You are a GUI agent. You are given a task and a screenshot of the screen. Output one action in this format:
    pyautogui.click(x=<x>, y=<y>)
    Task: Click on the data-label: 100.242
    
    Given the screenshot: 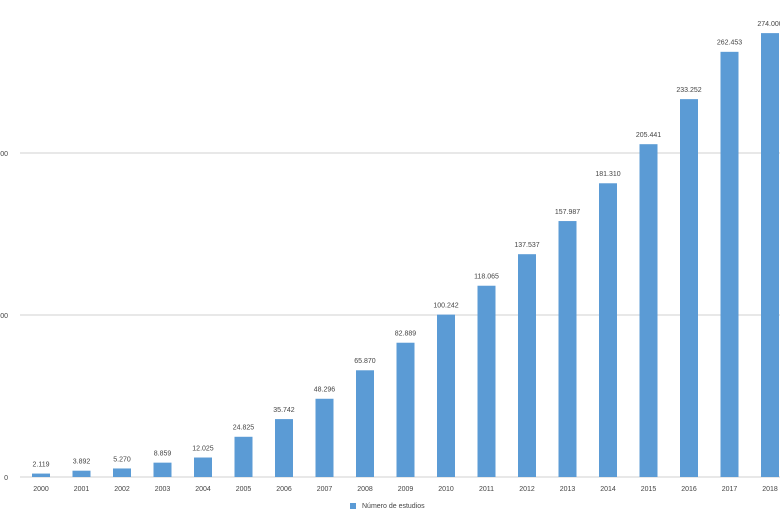 What is the action you would take?
    pyautogui.click(x=445, y=305)
    